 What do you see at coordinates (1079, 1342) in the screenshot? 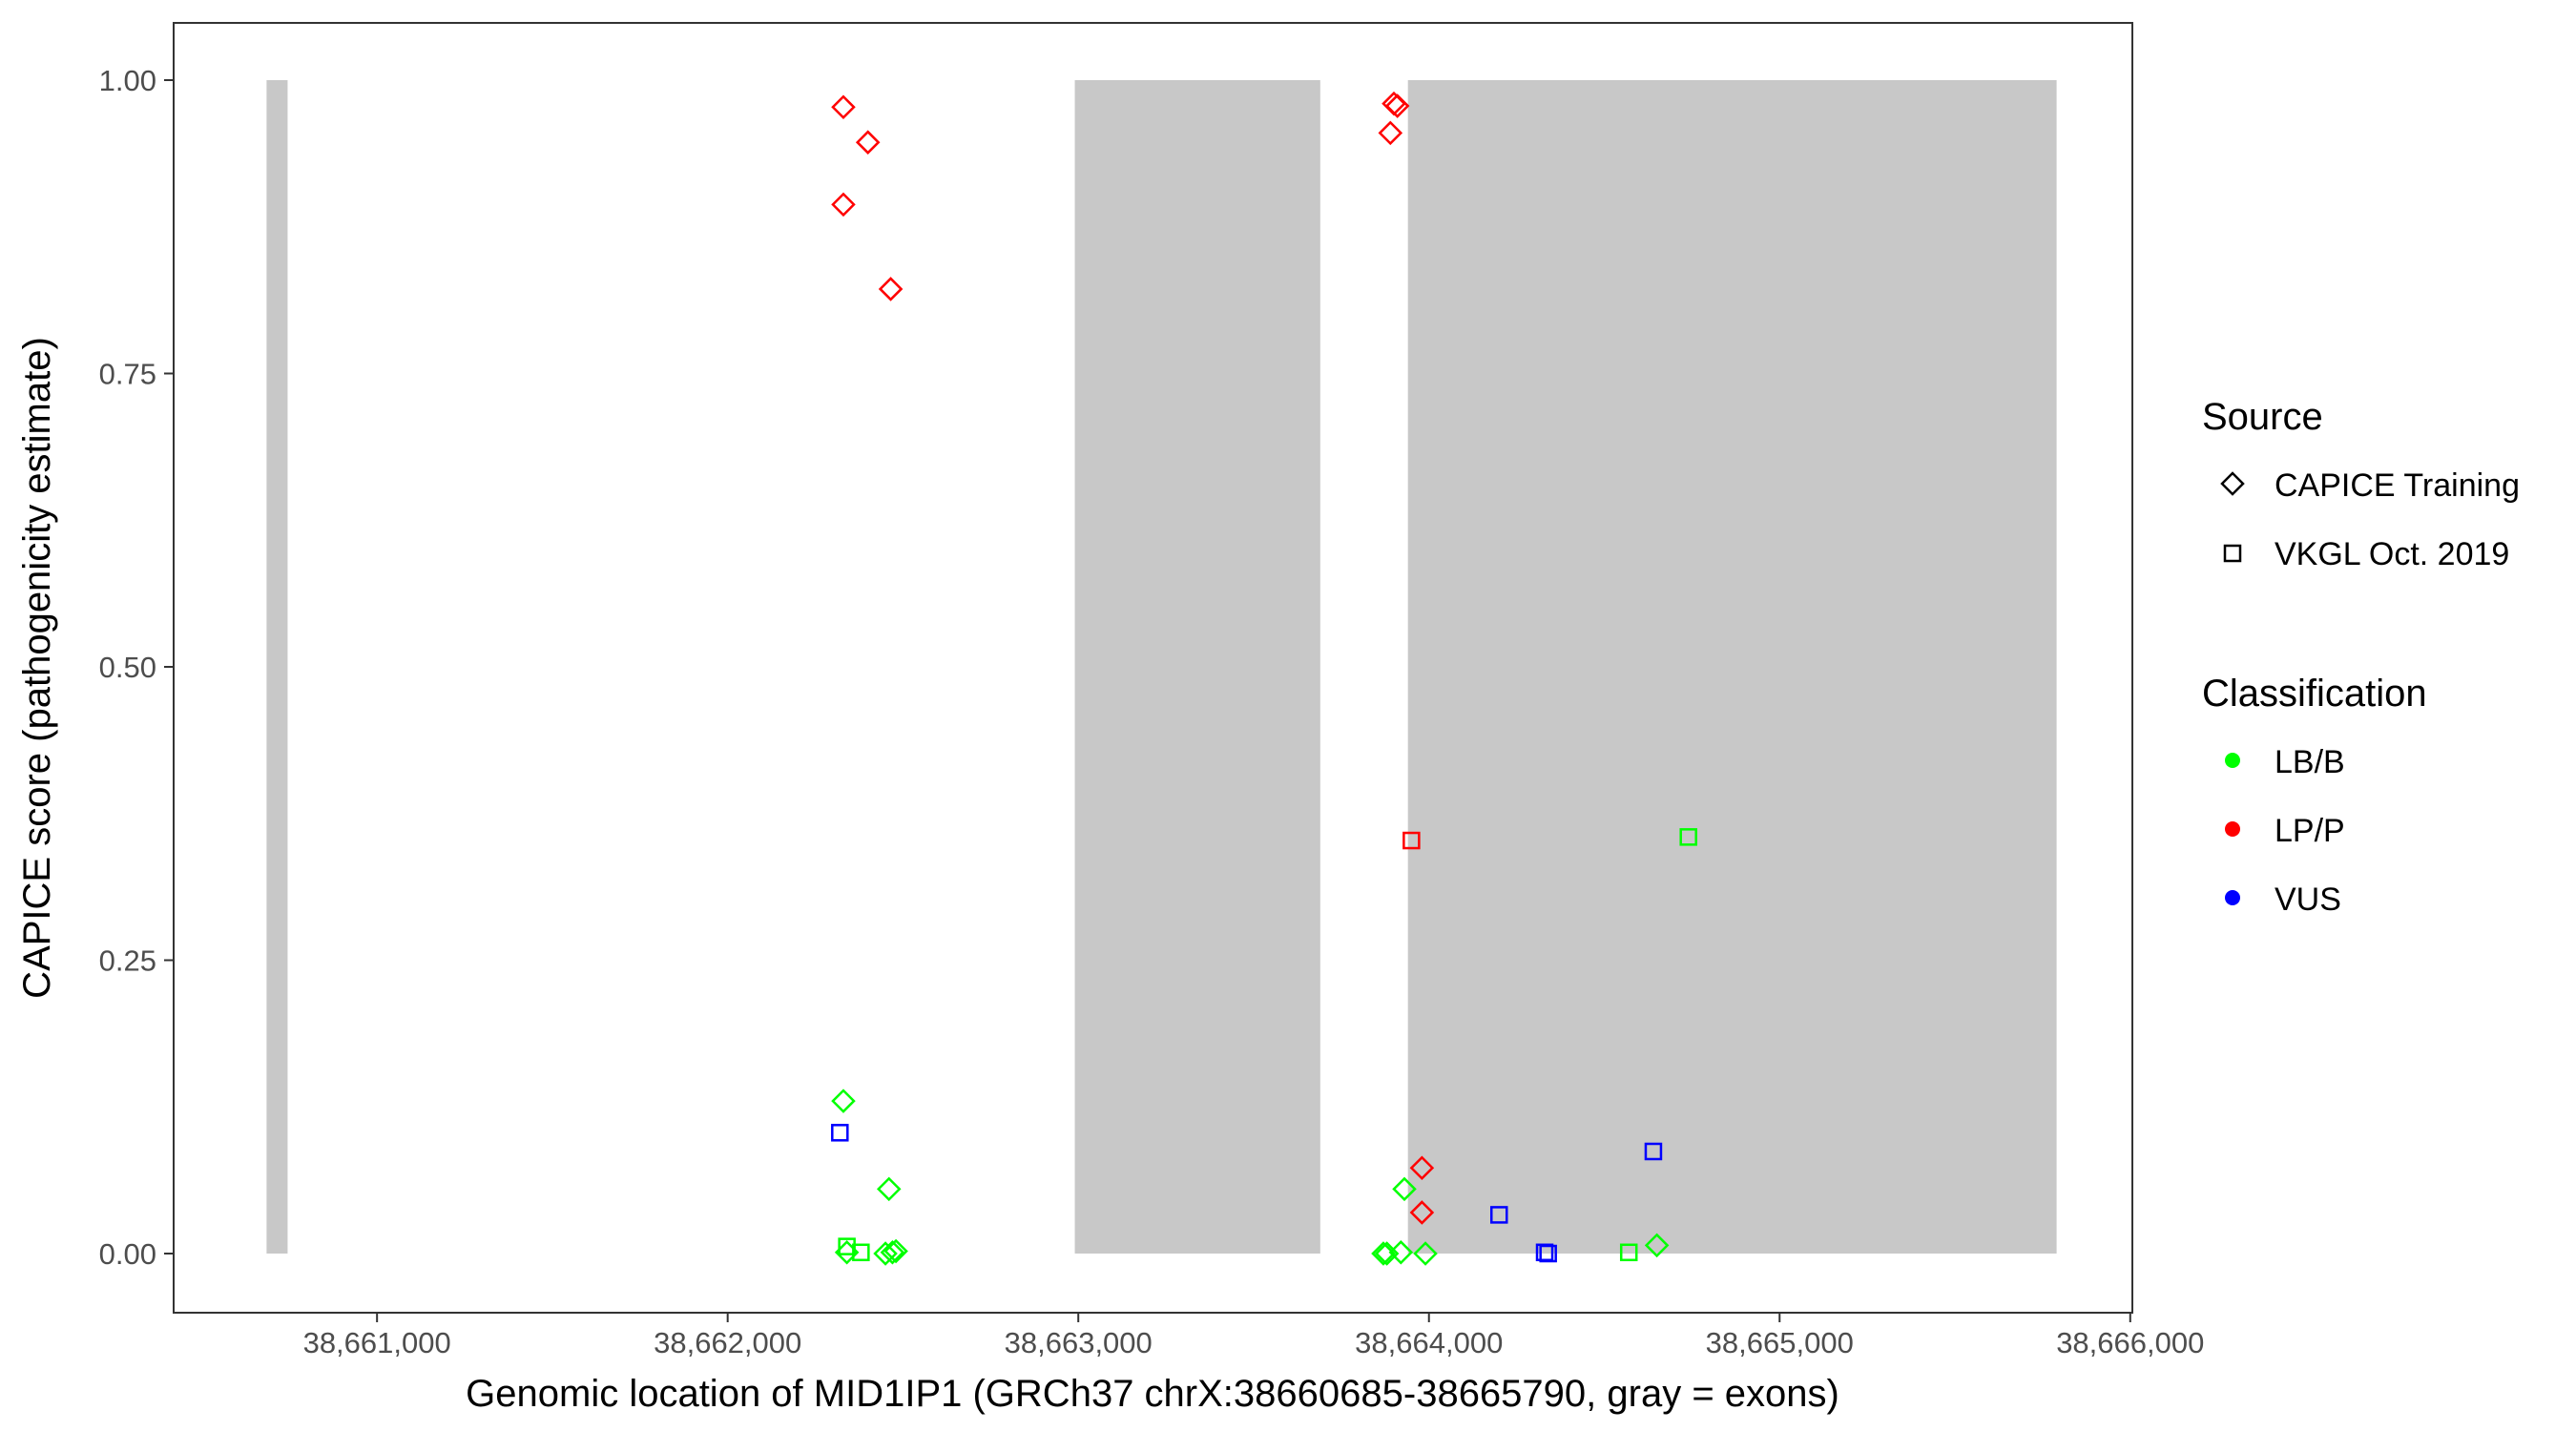
I see `x-tick-label: 38,663,000` at bounding box center [1079, 1342].